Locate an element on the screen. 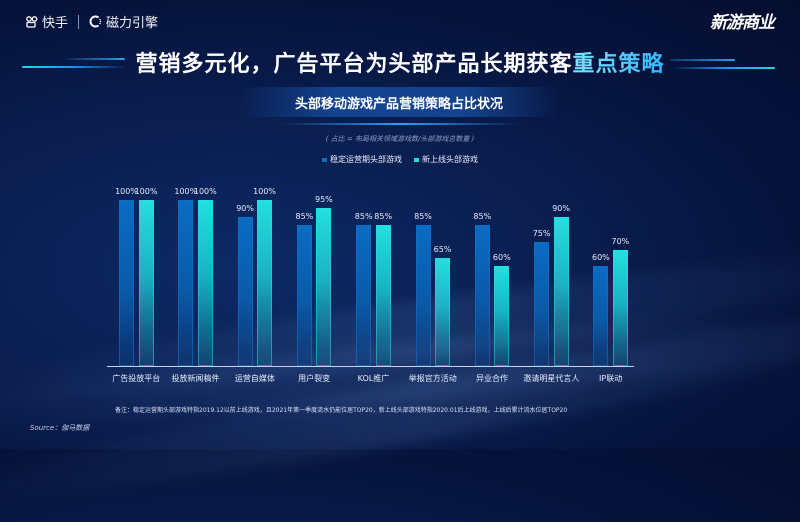 The width and height of the screenshot is (800, 522). legend-swatch-series1 is located at coordinates (324, 159).